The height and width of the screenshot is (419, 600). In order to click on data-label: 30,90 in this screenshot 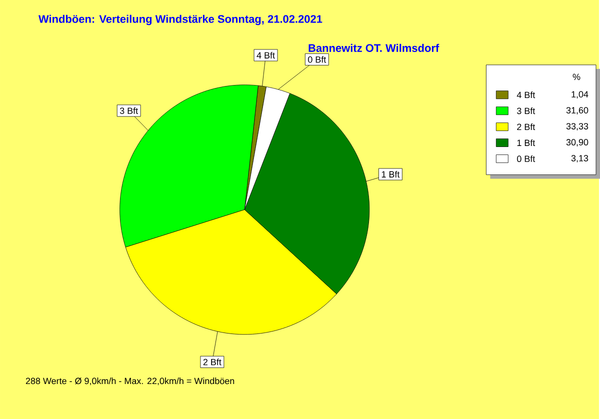, I will do `click(577, 142)`.